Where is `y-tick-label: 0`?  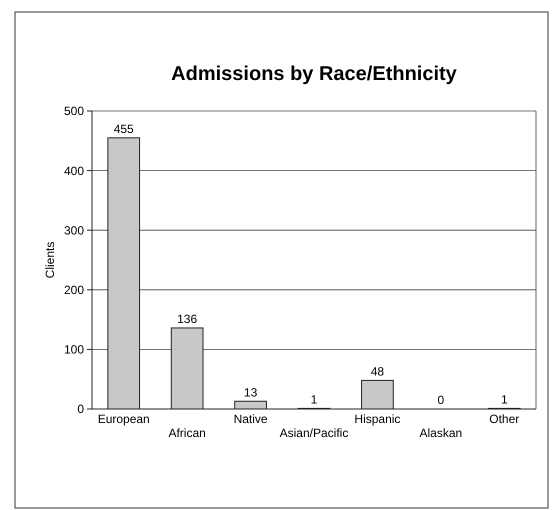
y-tick-label: 0 is located at coordinates (80, 409).